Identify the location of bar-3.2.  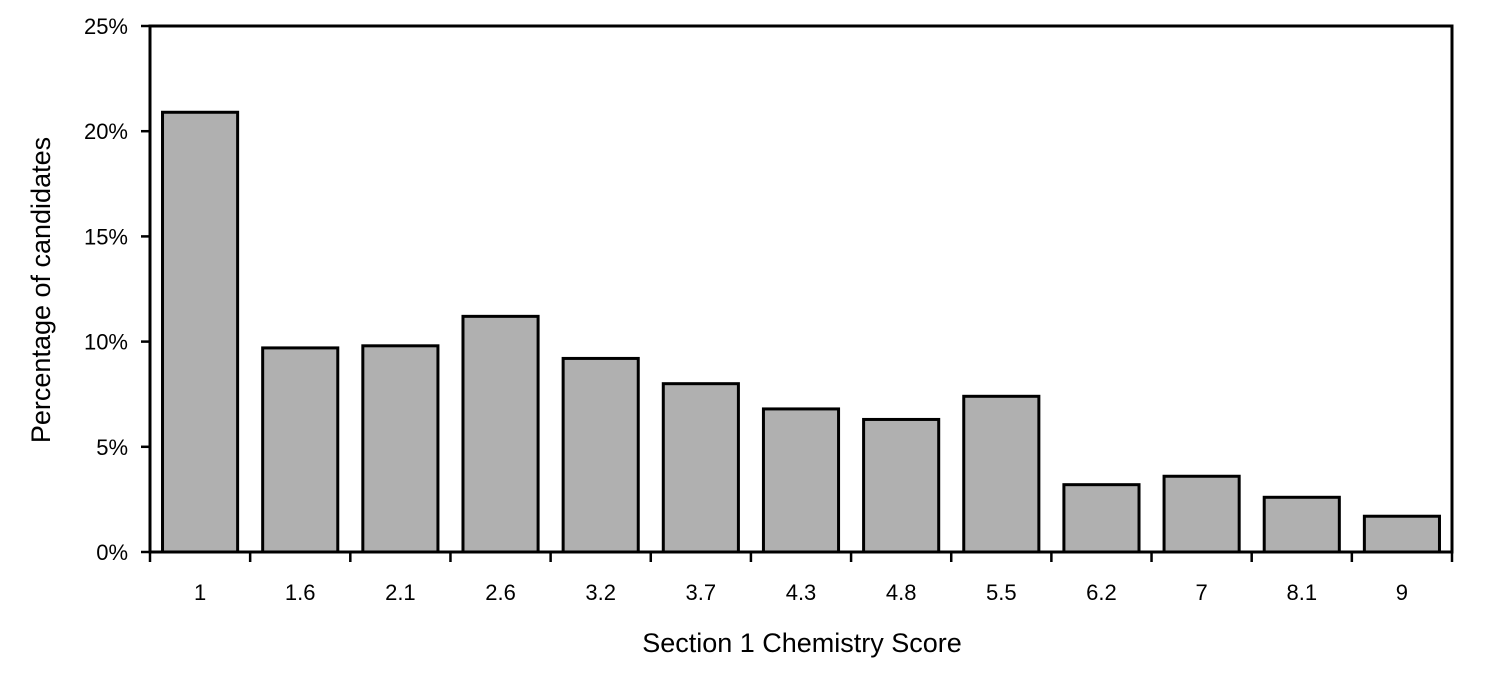
(600, 455).